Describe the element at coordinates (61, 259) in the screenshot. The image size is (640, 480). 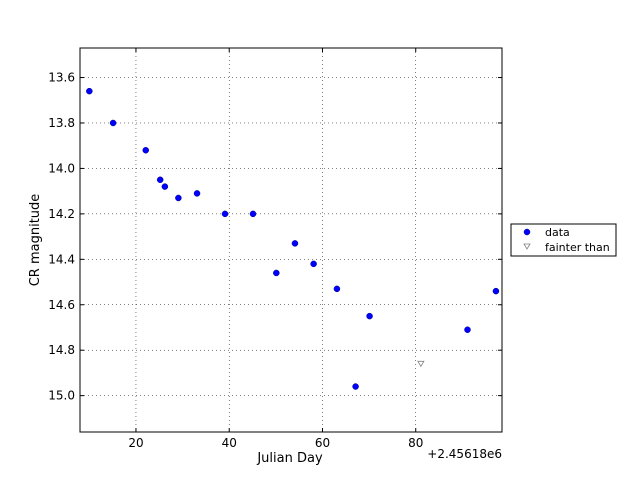
I see `y-tick-label: 14.4` at that location.